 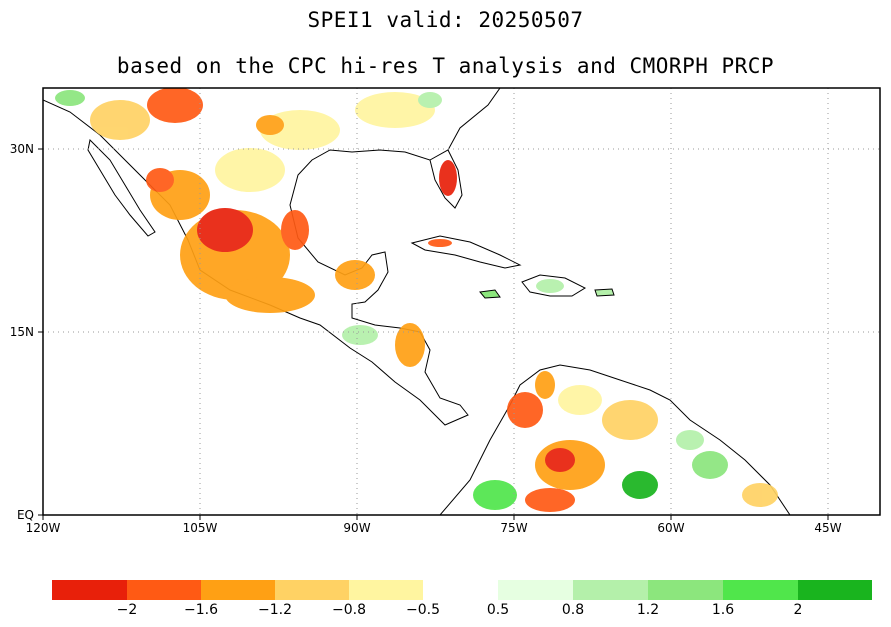 What do you see at coordinates (121, 187) in the screenshot?
I see `land-baja` at bounding box center [121, 187].